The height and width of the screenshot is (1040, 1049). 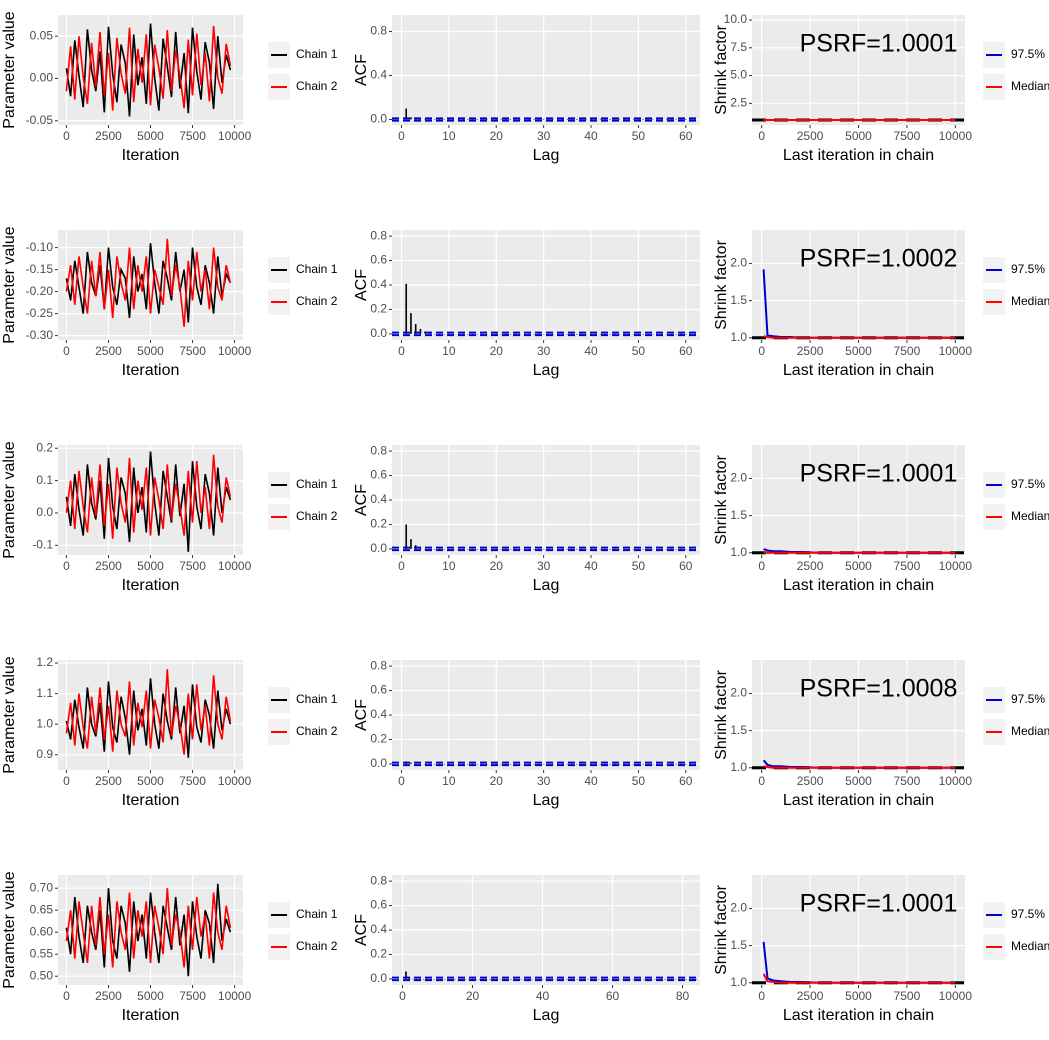 What do you see at coordinates (151, 155) in the screenshot?
I see `x-axis-title: Iteration` at bounding box center [151, 155].